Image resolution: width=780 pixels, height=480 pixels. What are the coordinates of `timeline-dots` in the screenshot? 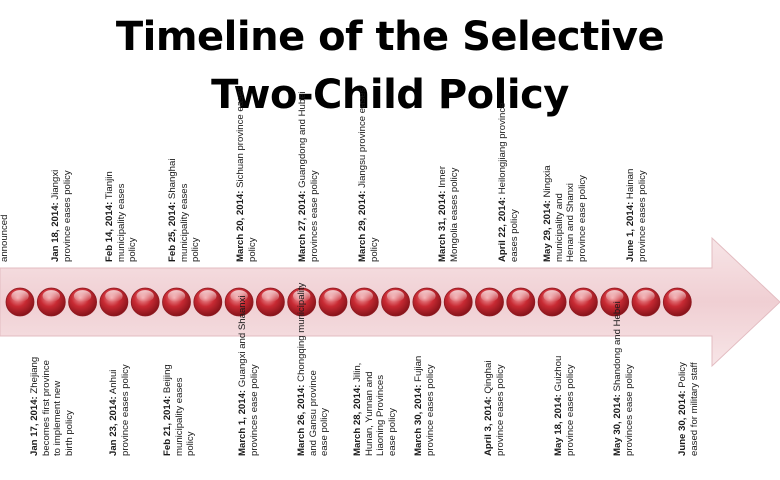 It's located at (348, 302).